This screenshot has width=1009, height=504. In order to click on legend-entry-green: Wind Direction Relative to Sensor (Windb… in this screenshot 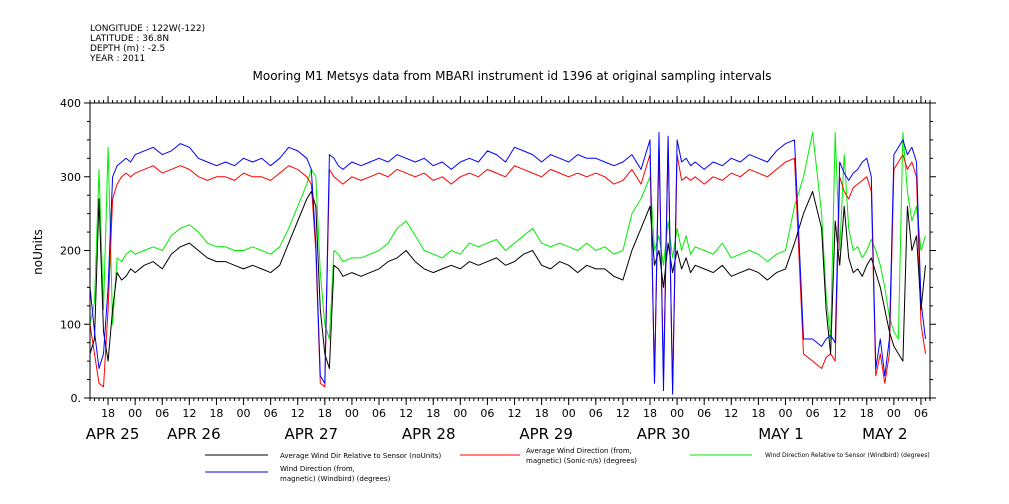, I will do `click(810, 455)`.